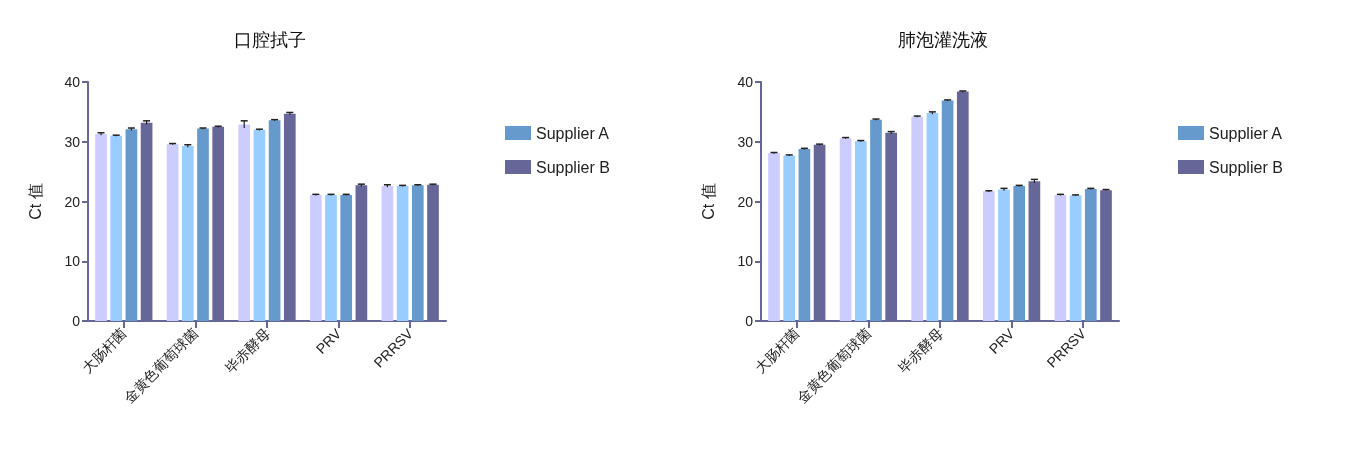  Describe the element at coordinates (943, 40) in the screenshot. I see `chart-title: 肺泡灌洗液` at that location.